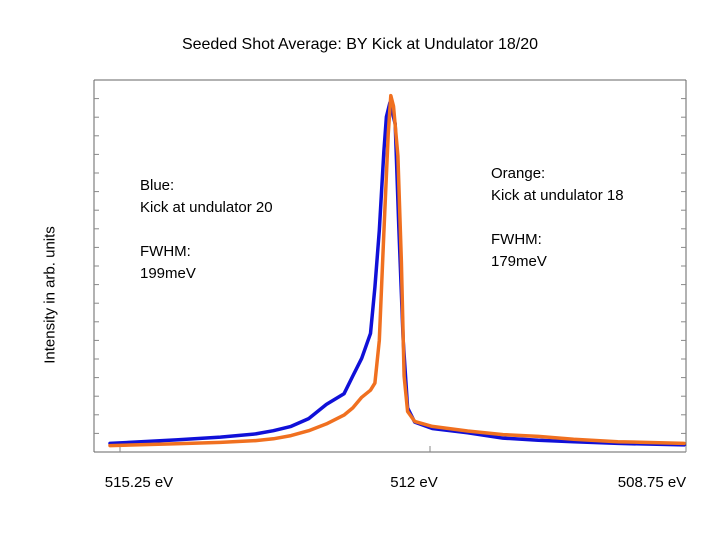  I want to click on blue-note-line: 199meV, so click(168, 273).